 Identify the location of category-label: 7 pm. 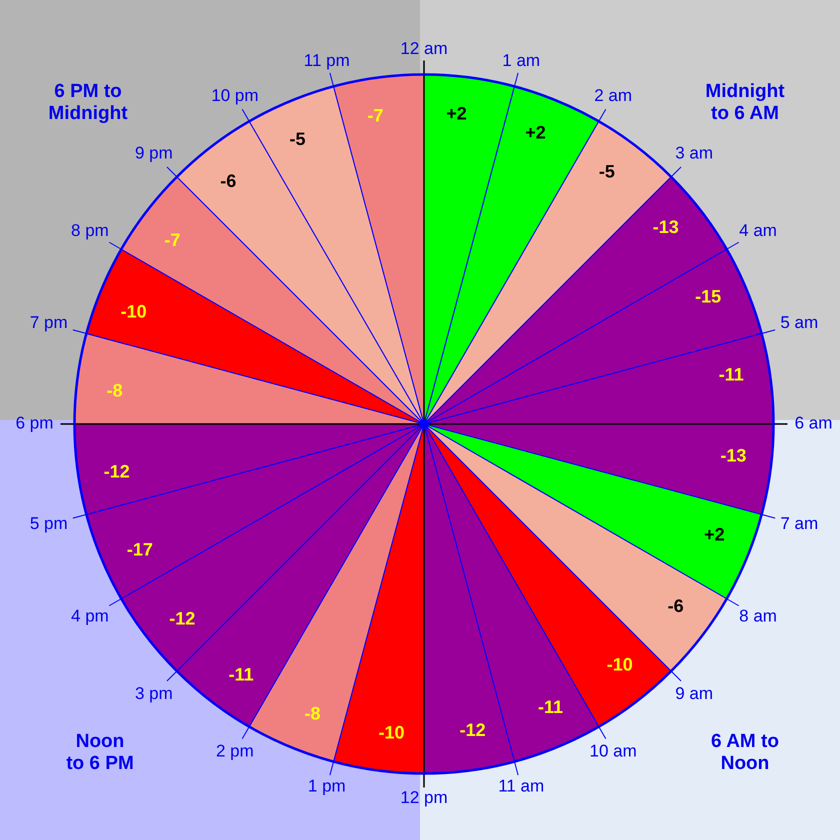
(49, 322).